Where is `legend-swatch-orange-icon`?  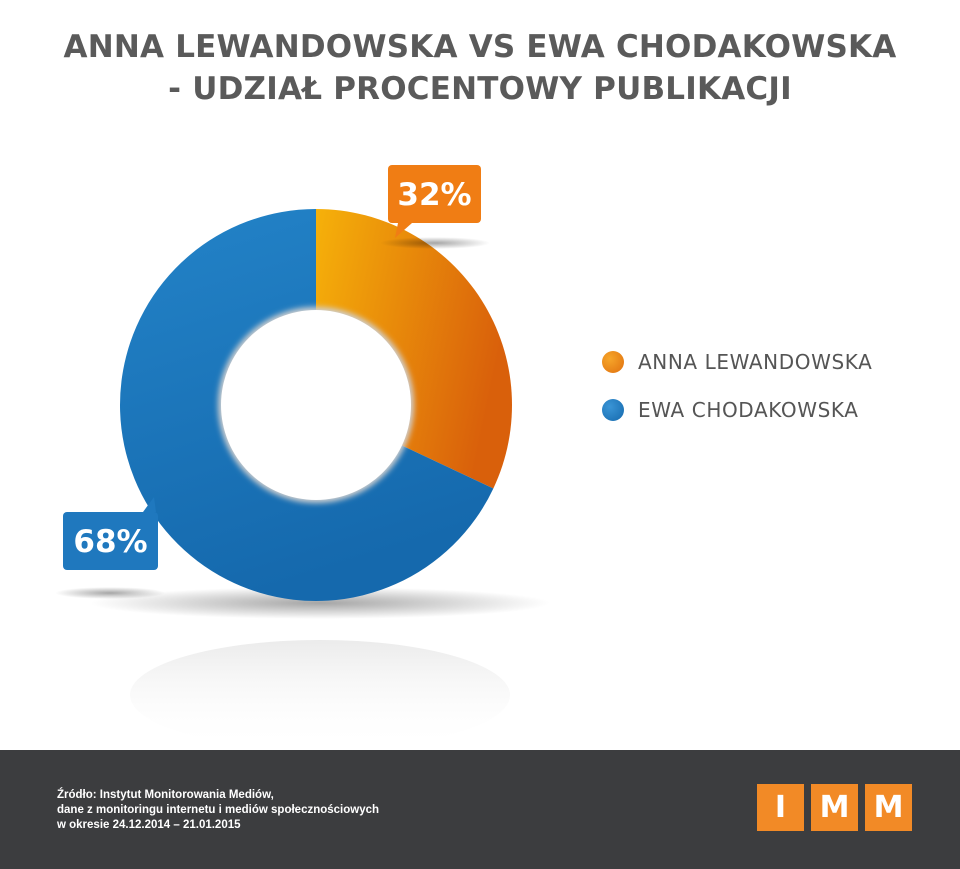 legend-swatch-orange-icon is located at coordinates (613, 362).